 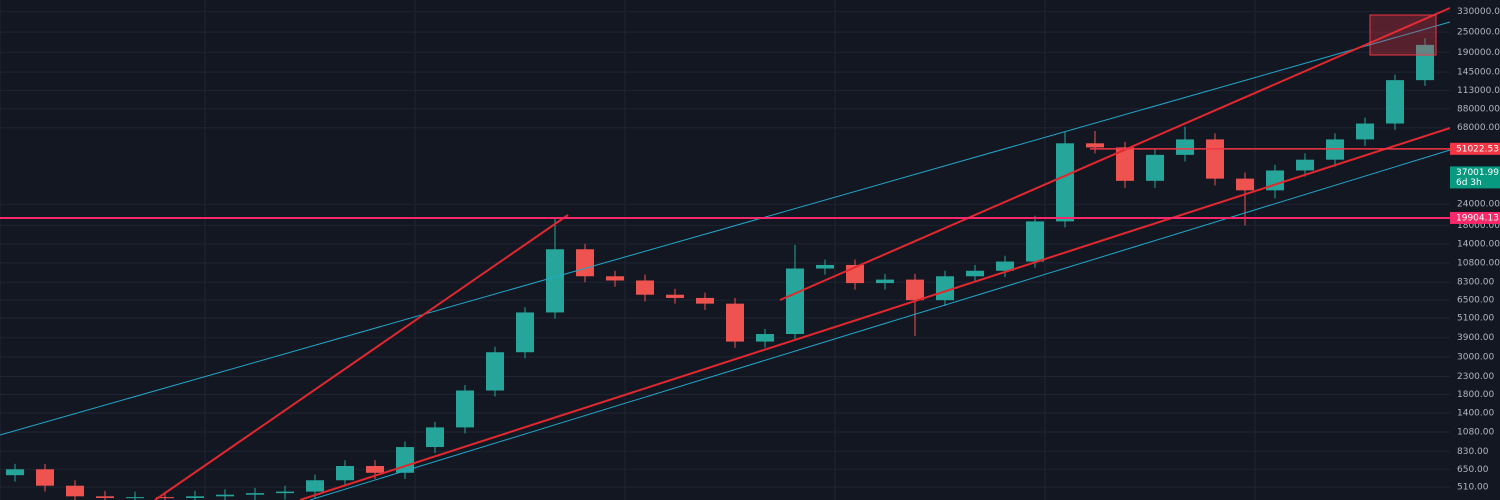 What do you see at coordinates (1478, 12) in the screenshot?
I see `y-tick-label: 330000.00` at bounding box center [1478, 12].